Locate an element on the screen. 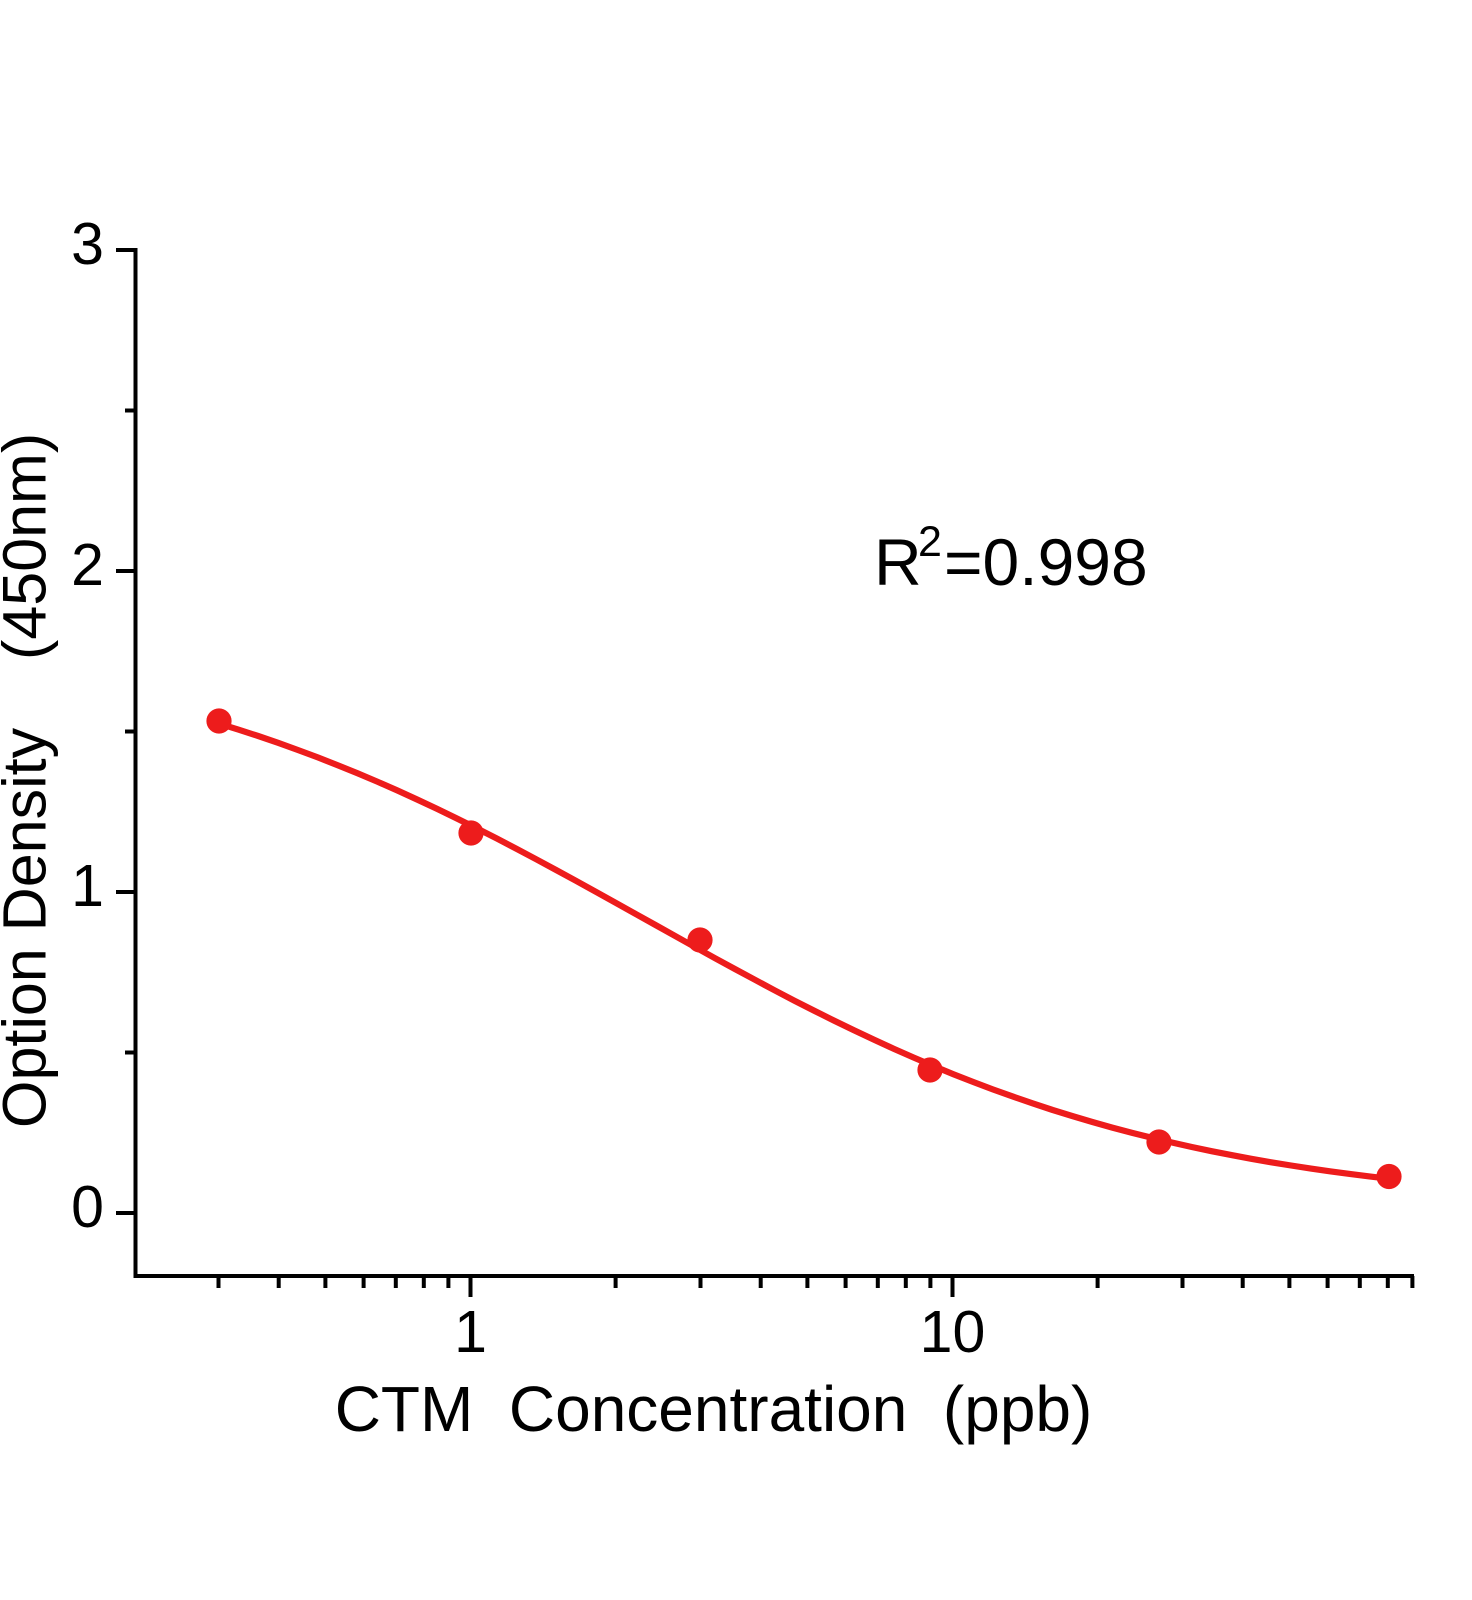 The width and height of the screenshot is (1472, 1600). svg-text: 0 is located at coordinates (87, 1207).